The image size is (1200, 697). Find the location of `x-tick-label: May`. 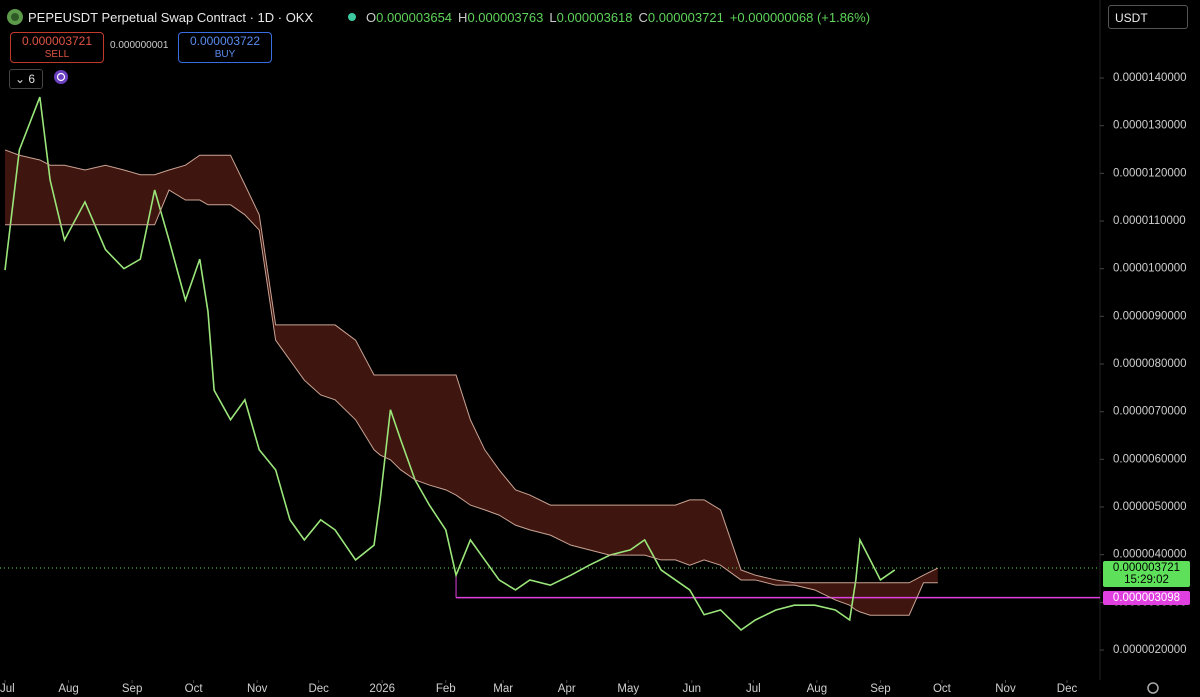

x-tick-label: May is located at coordinates (628, 689).